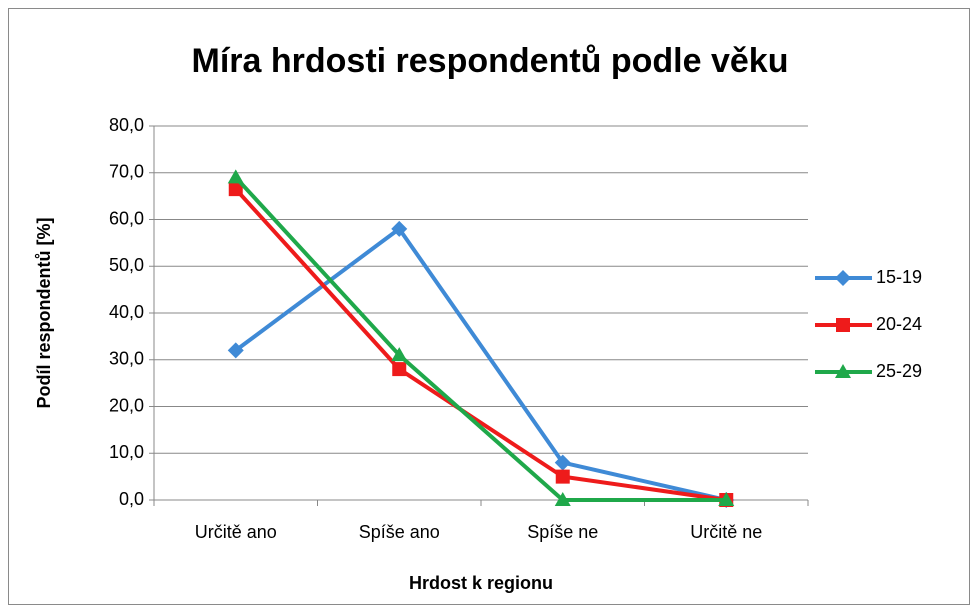  I want to click on y-tick-label: 30,0, so click(126, 359).